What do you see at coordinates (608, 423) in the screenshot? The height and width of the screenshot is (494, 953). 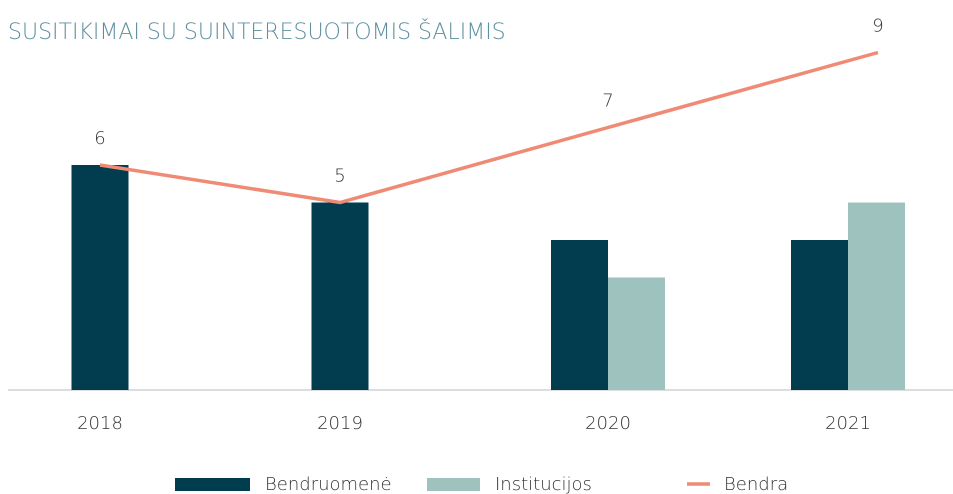 I see `x-tick-label: 2020` at bounding box center [608, 423].